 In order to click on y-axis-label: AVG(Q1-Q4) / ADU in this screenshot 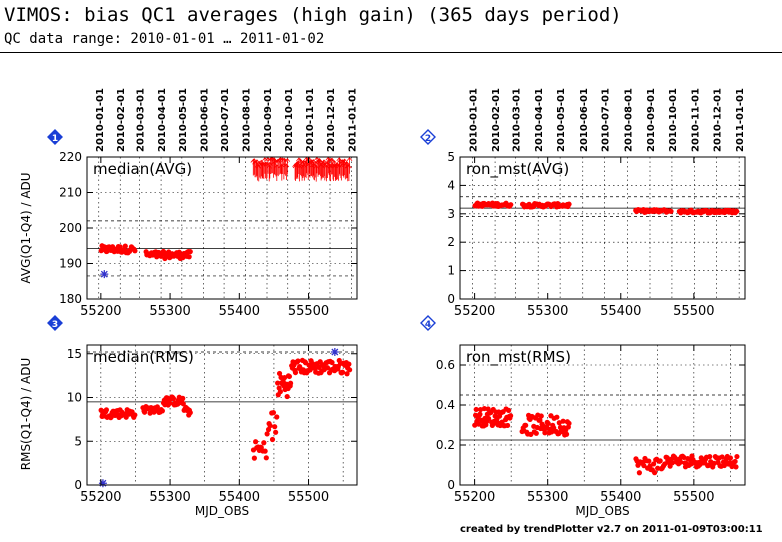, I will do `click(26, 227)`.